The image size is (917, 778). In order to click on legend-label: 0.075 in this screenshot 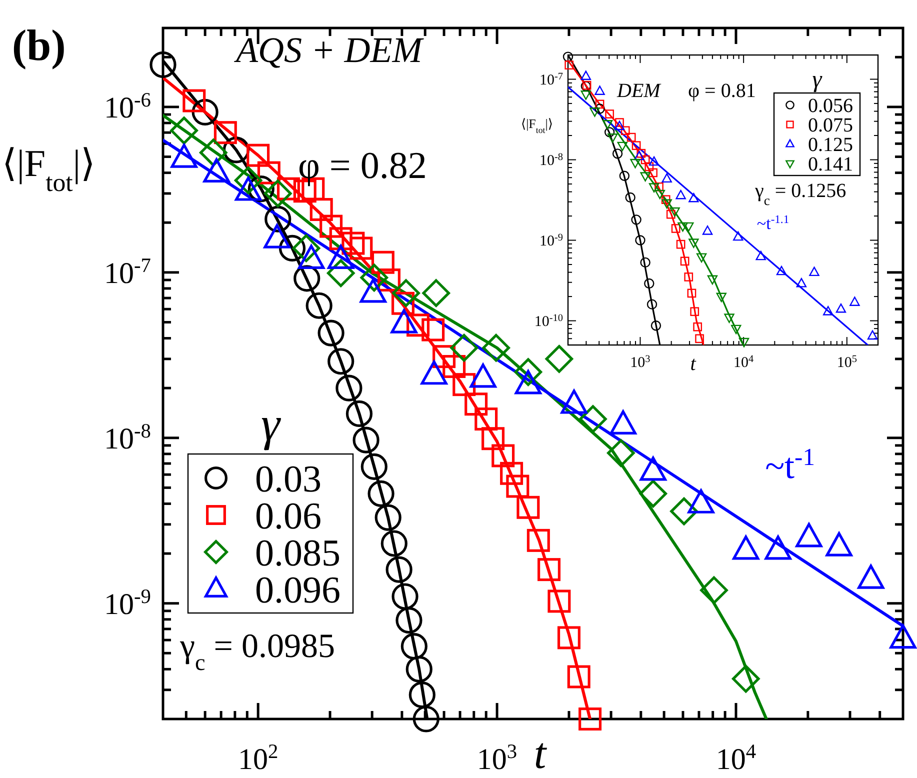, I will do `click(830, 125)`.